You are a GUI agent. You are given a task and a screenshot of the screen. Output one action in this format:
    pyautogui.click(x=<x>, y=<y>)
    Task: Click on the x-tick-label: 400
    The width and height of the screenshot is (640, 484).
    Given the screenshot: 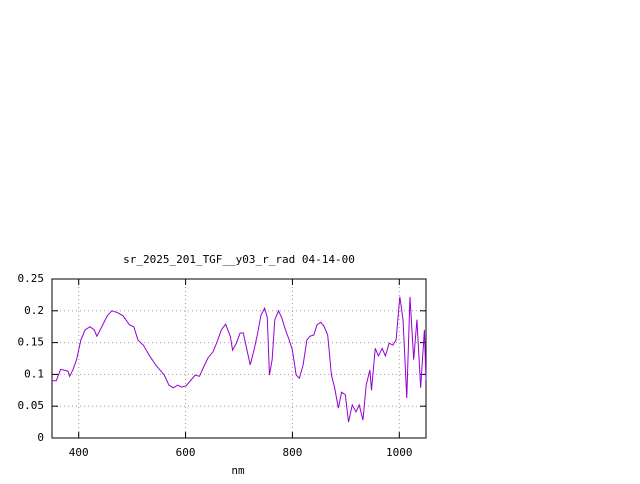 What is the action you would take?
    pyautogui.click(x=79, y=452)
    